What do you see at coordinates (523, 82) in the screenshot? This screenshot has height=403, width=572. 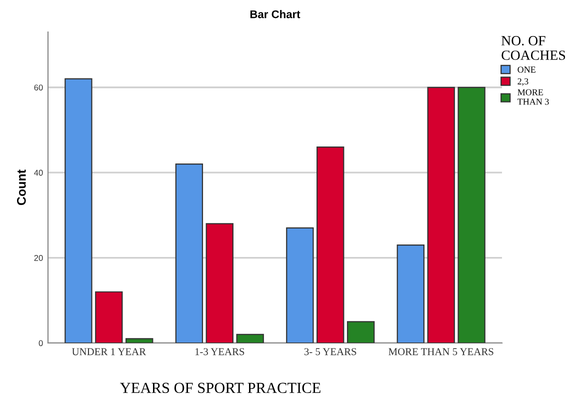 I see `legend-label: 2,3` at bounding box center [523, 82].